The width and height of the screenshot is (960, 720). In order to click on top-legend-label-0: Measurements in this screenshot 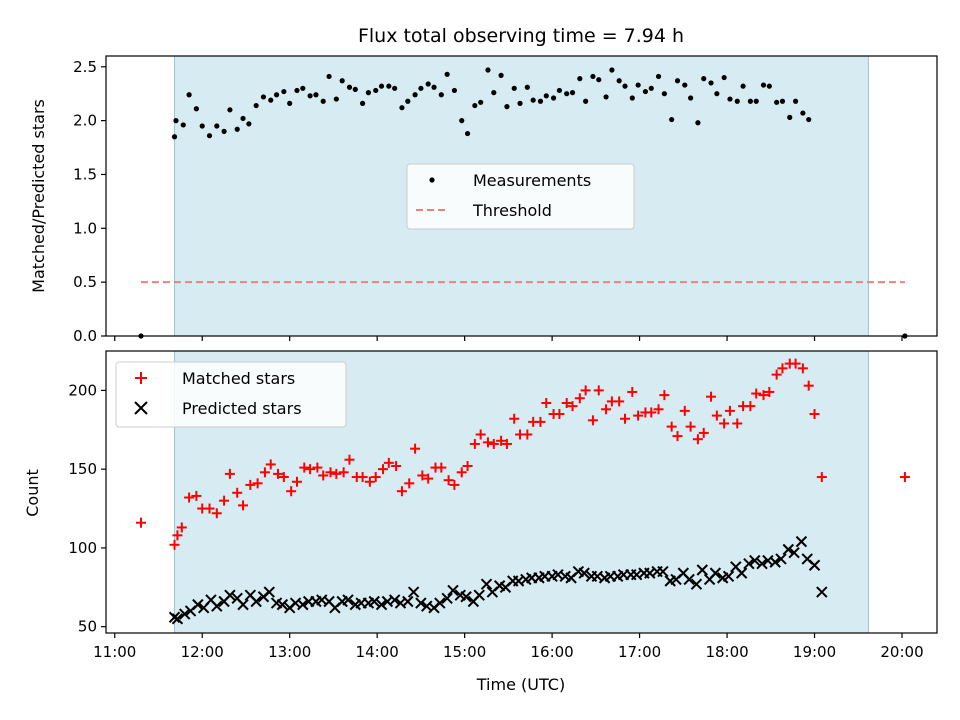, I will do `click(532, 180)`.